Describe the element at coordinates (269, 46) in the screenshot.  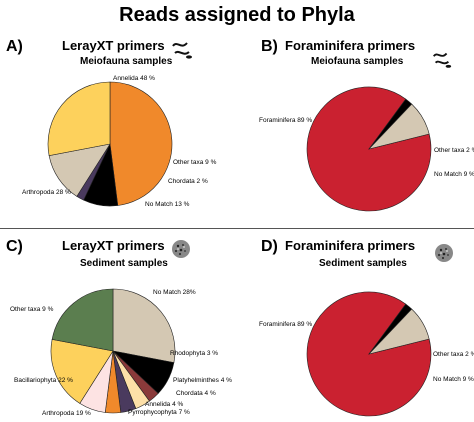
I see `panel-letter: B)` at that location.